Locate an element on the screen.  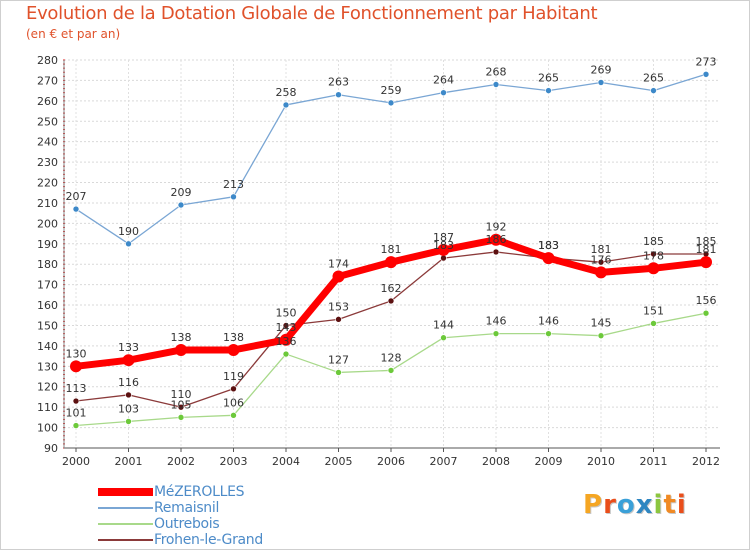
x-tick-label: 2010 is located at coordinates (601, 461).